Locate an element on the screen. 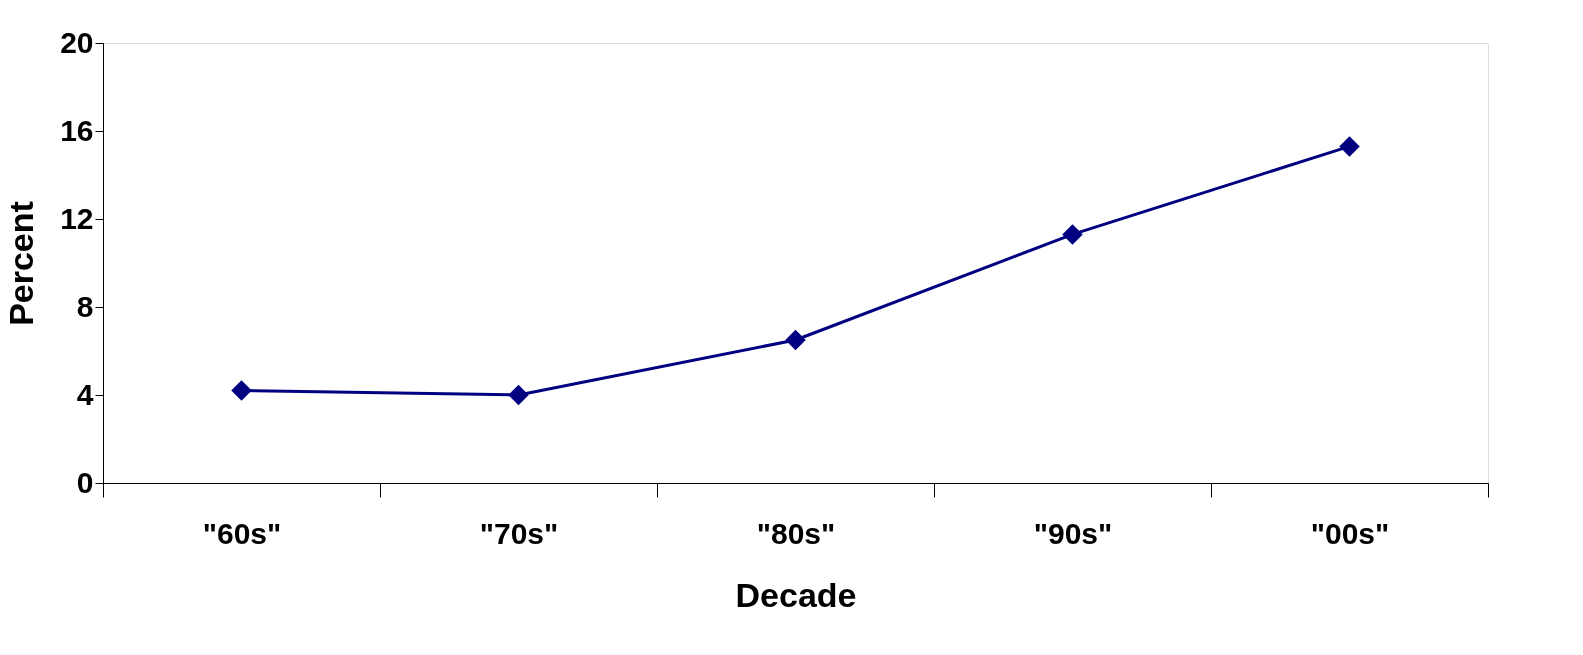 The height and width of the screenshot is (655, 1583). x-tick-label: "60s" is located at coordinates (242, 533).